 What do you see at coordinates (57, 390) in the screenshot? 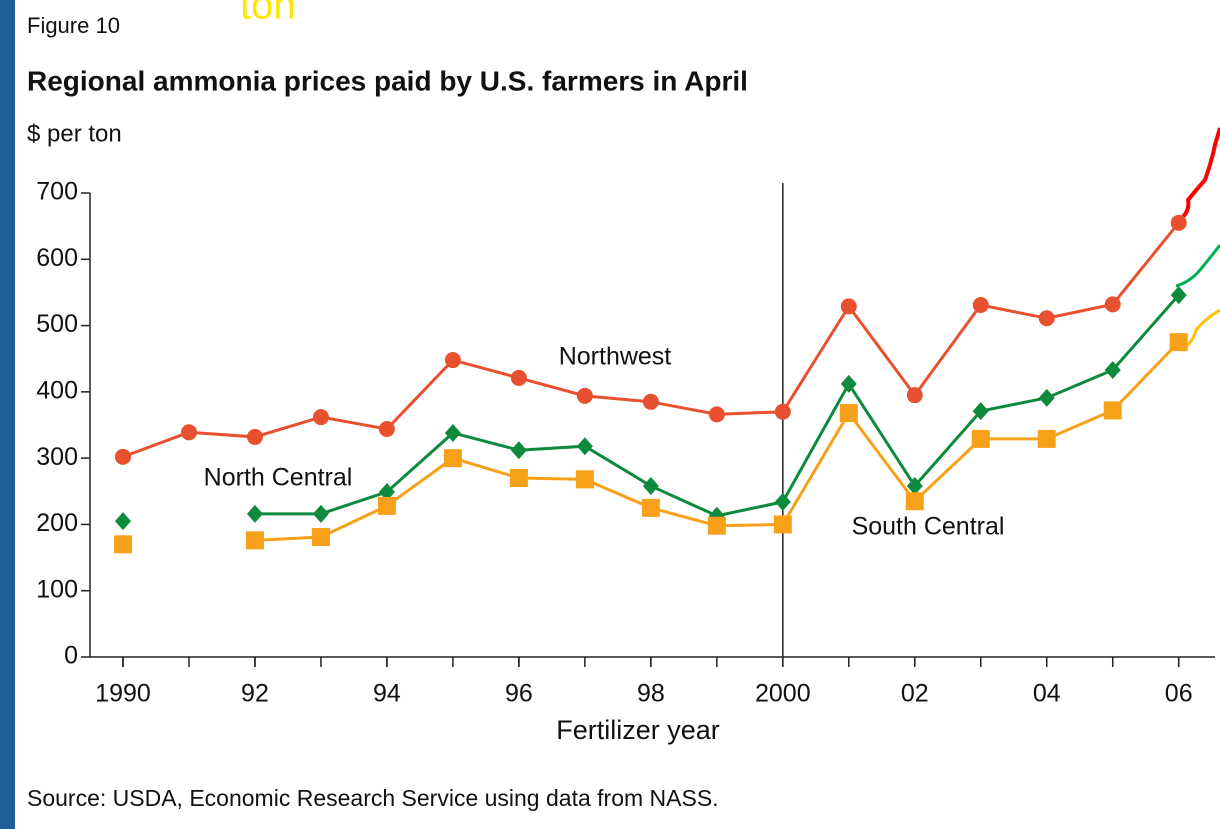
I see `y-tick-label: 400` at bounding box center [57, 390].